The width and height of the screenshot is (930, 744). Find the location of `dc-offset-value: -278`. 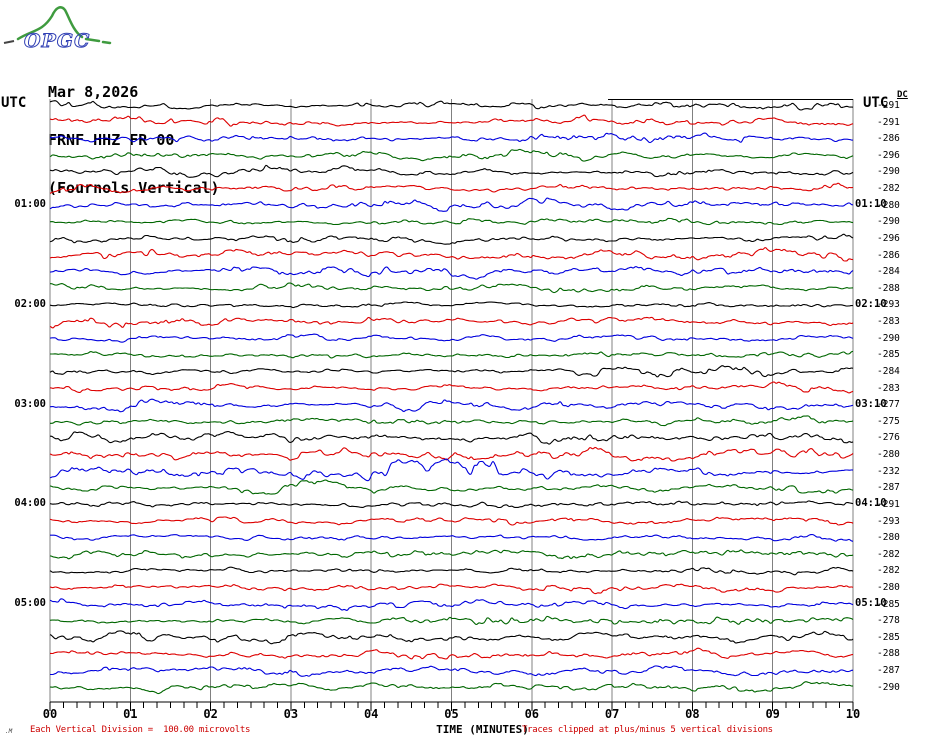

dc-offset-value: -278 is located at coordinates (888, 621).